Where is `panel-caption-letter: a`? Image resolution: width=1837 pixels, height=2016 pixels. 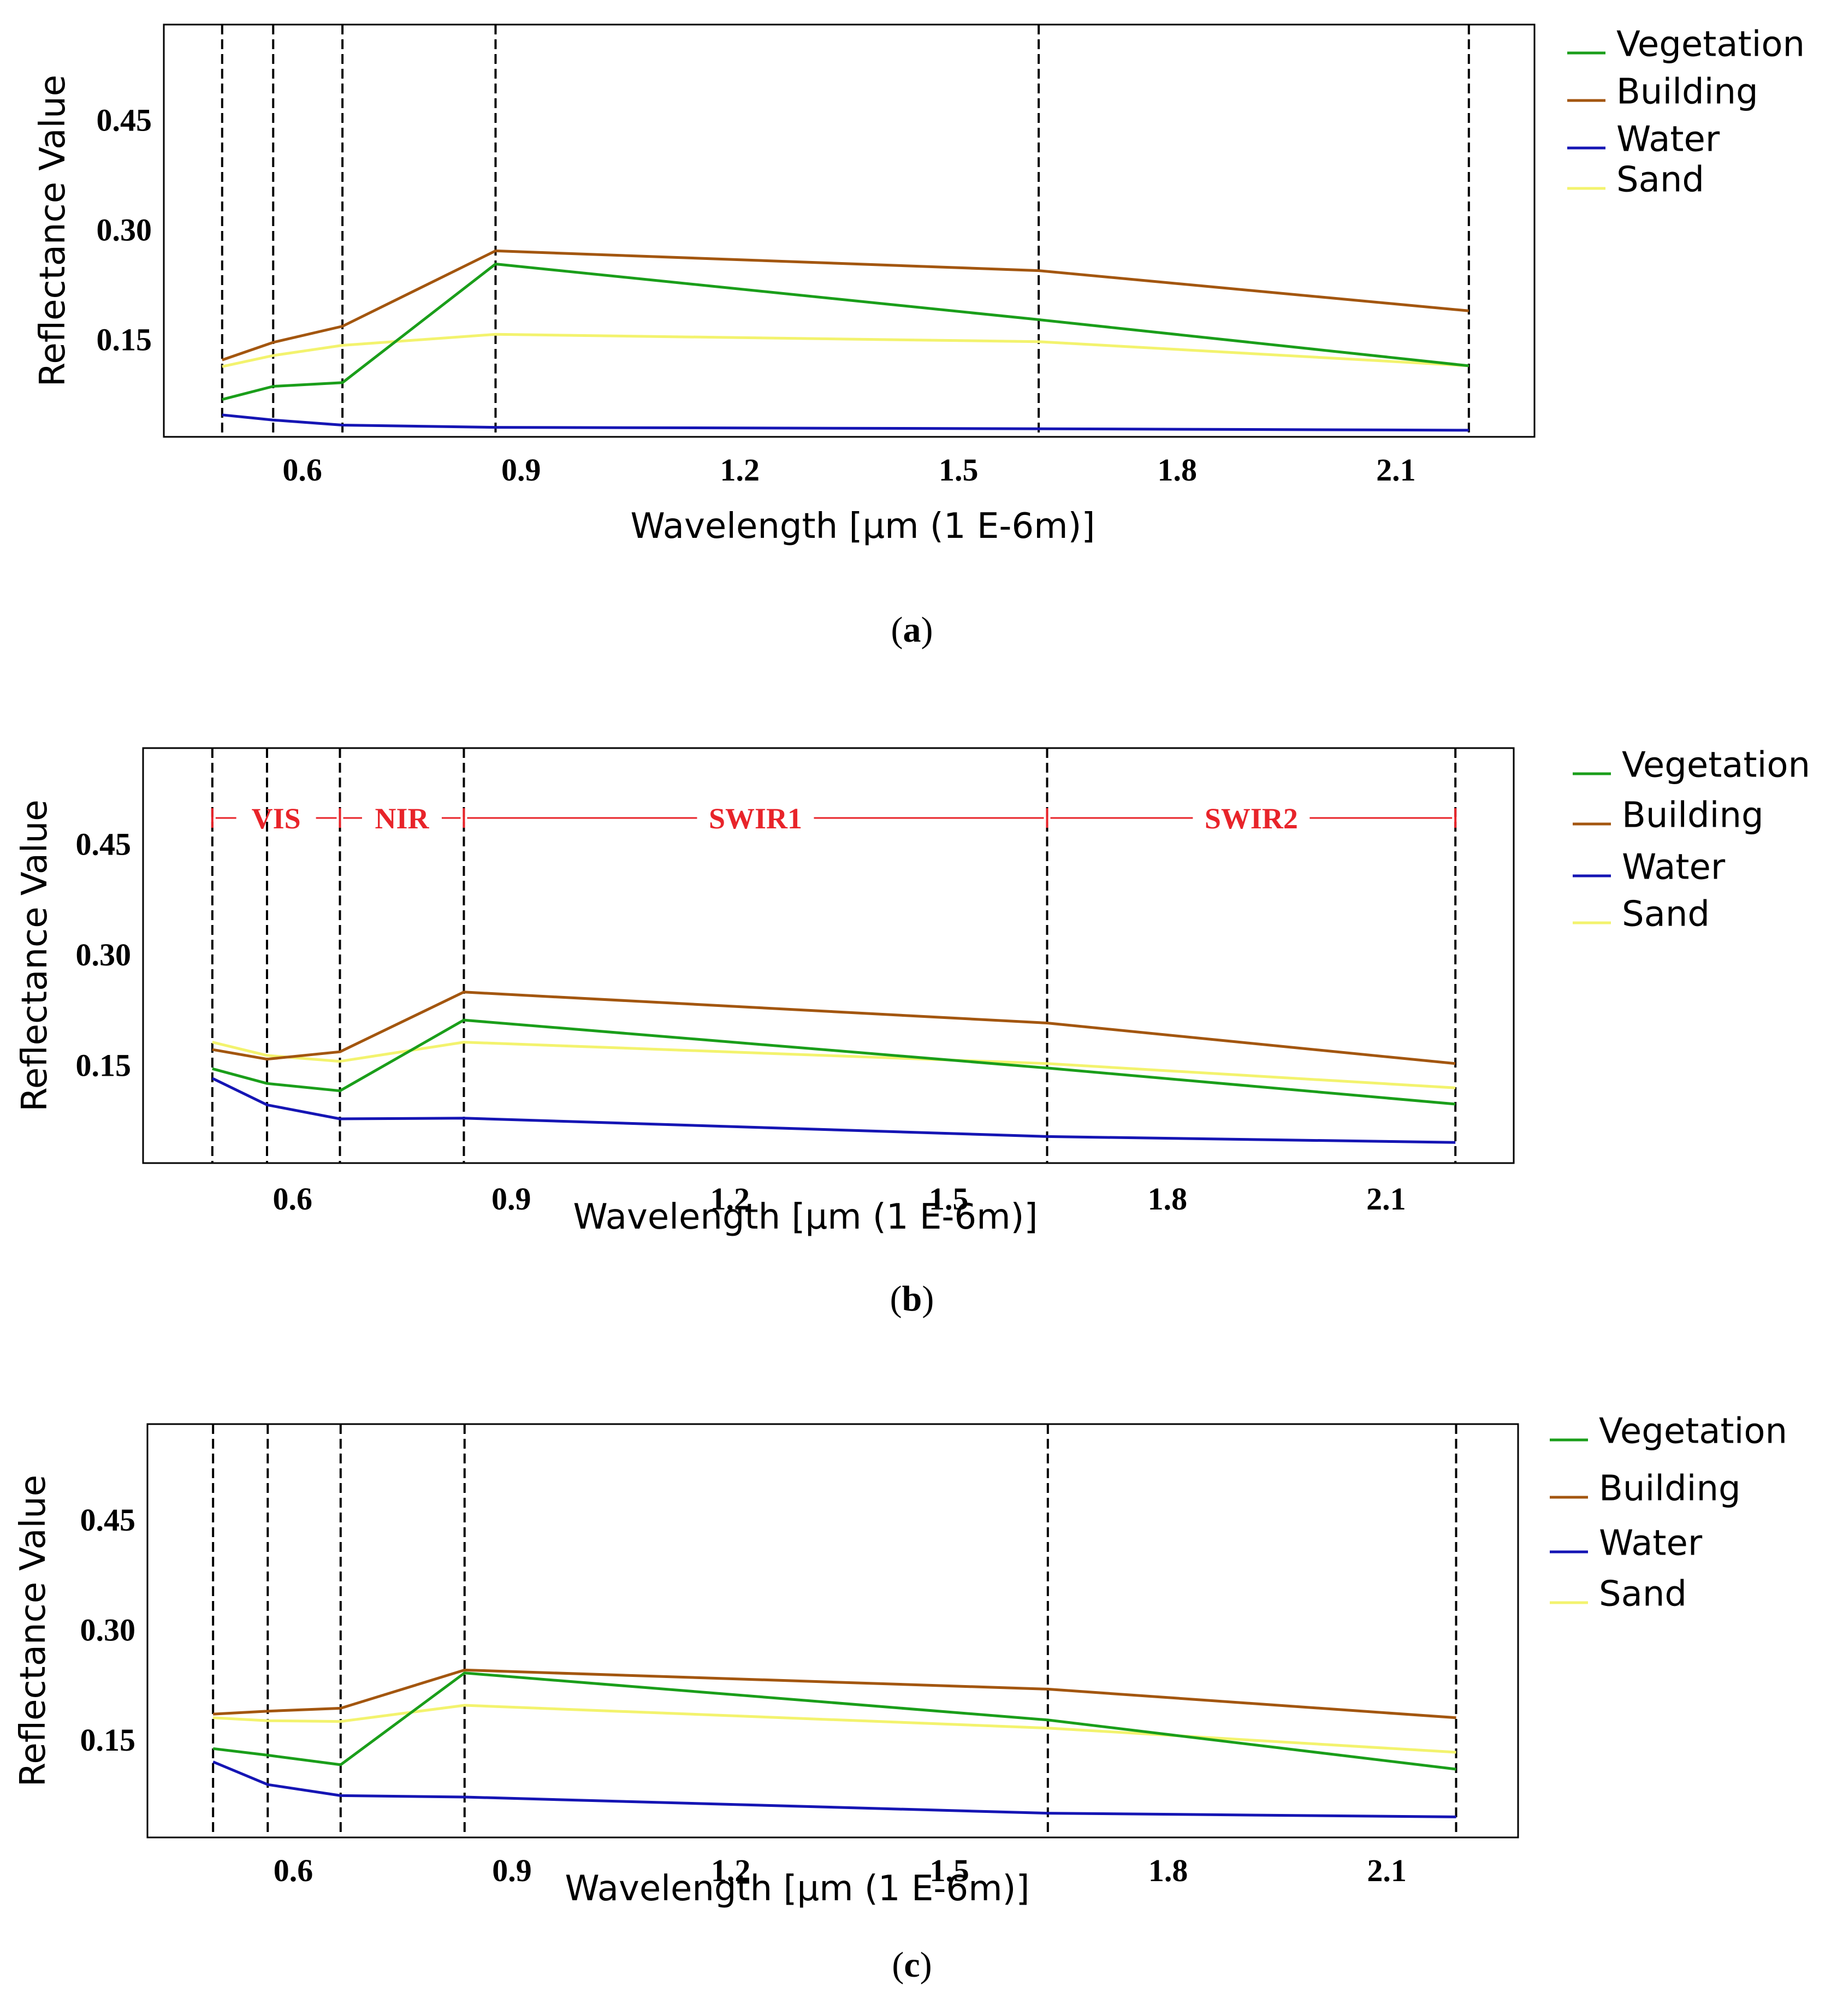 panel-caption-letter: a is located at coordinates (912, 630).